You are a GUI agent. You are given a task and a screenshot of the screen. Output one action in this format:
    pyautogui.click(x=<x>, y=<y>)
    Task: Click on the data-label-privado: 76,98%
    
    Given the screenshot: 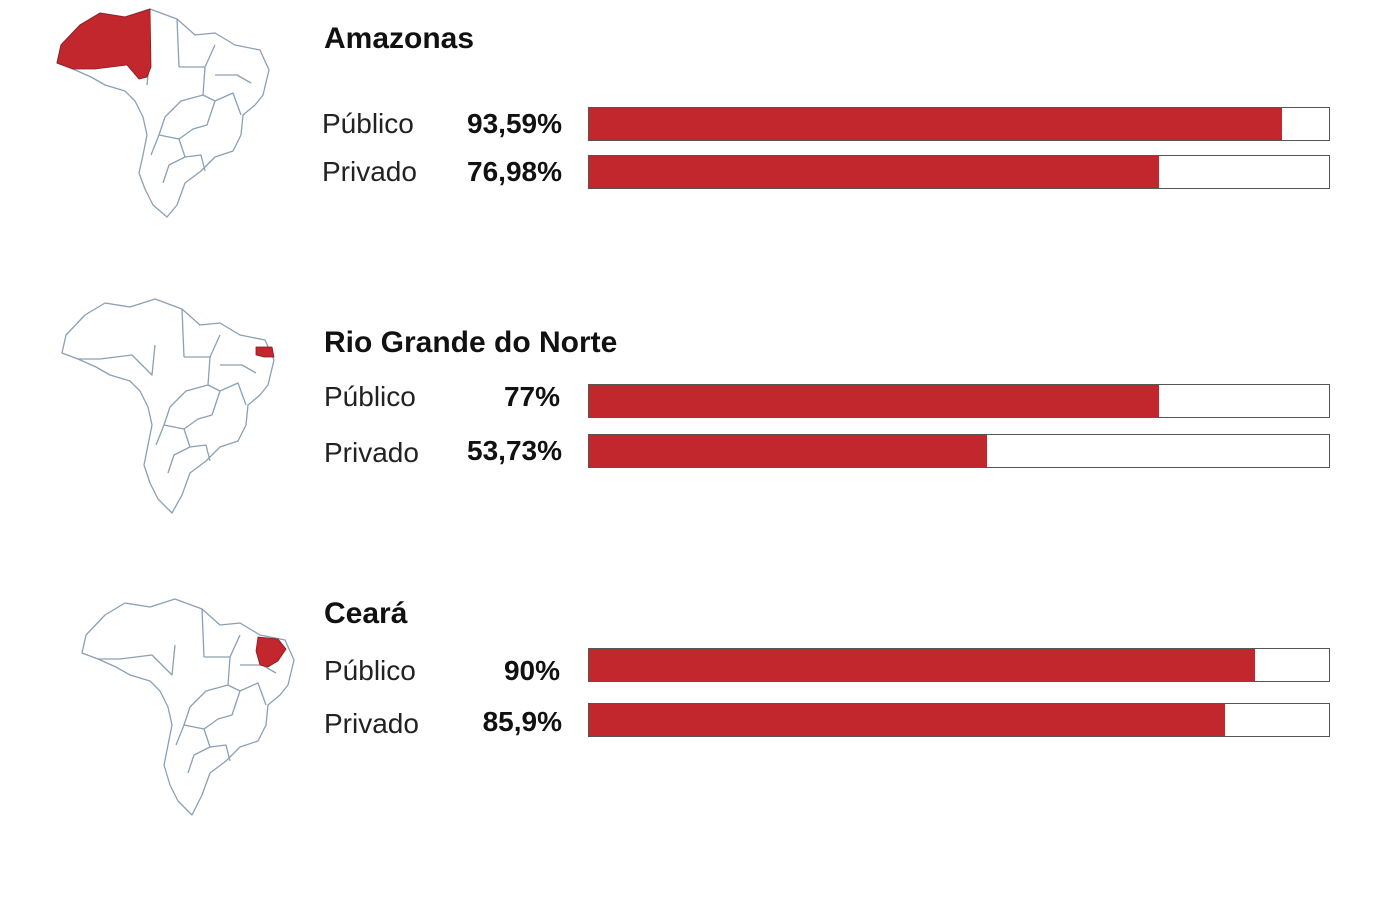 What is the action you would take?
    pyautogui.click(x=514, y=171)
    